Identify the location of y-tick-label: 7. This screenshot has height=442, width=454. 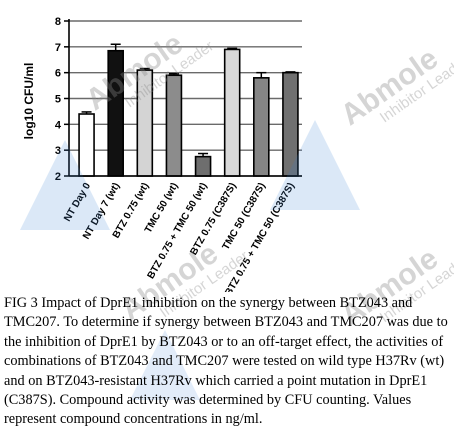
(58, 48).